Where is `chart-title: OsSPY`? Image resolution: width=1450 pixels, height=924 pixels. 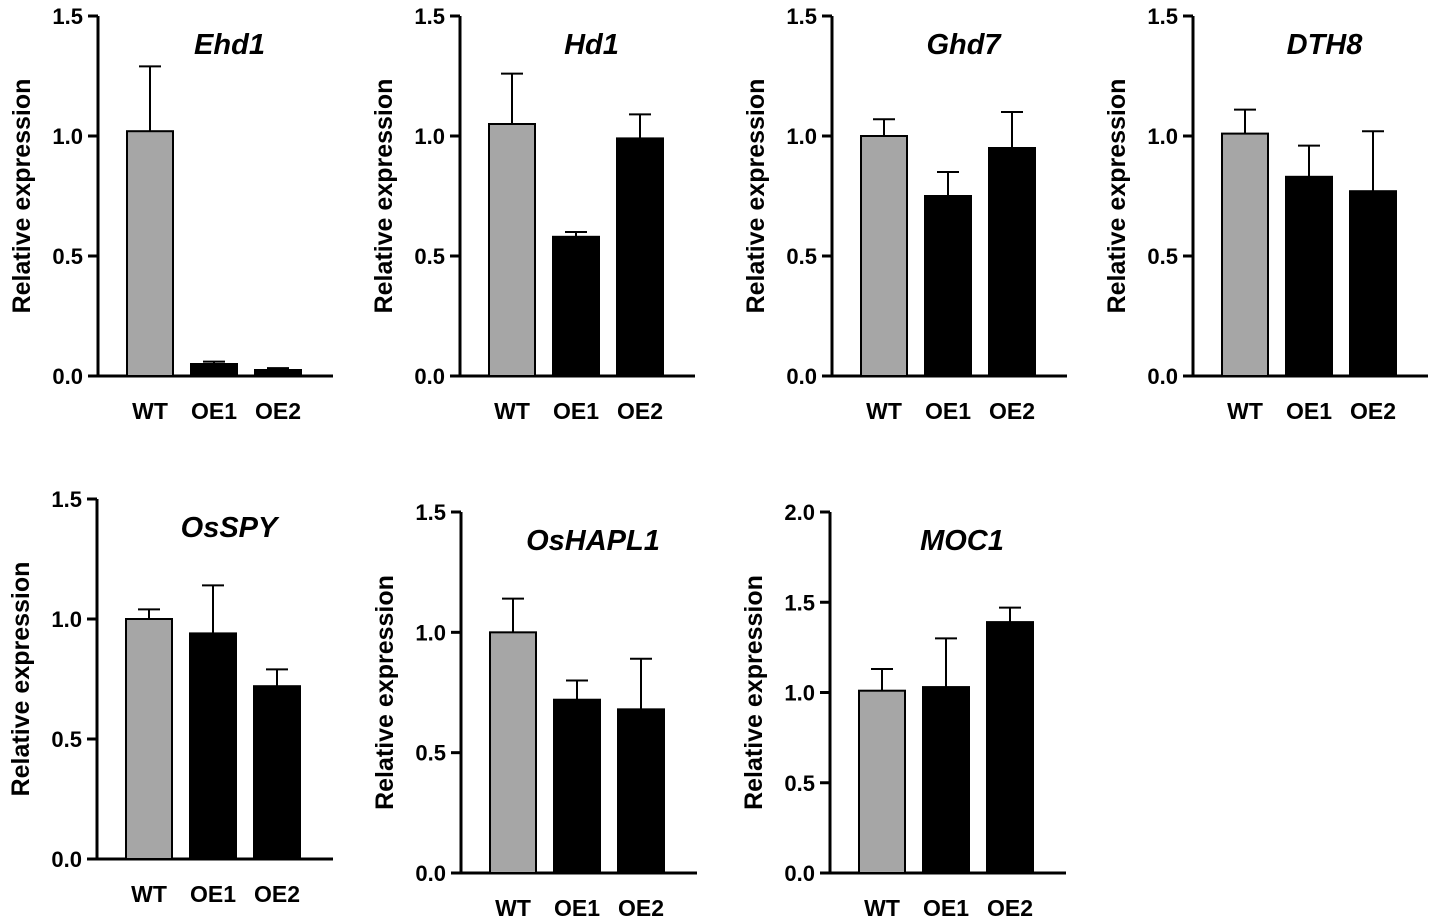
chart-title: OsSPY is located at coordinates (230, 528).